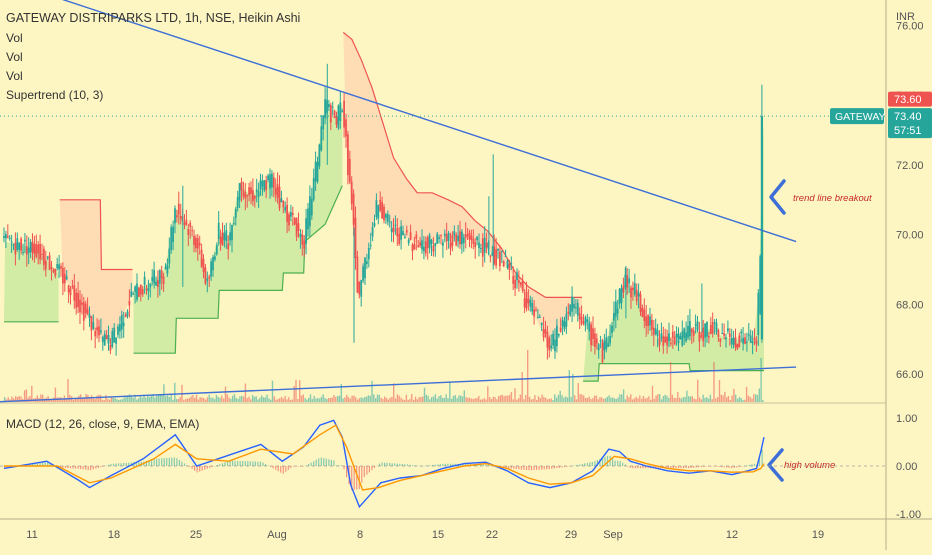 Image resolution: width=932 pixels, height=555 pixels. I want to click on time-tick-label: 25, so click(196, 535).